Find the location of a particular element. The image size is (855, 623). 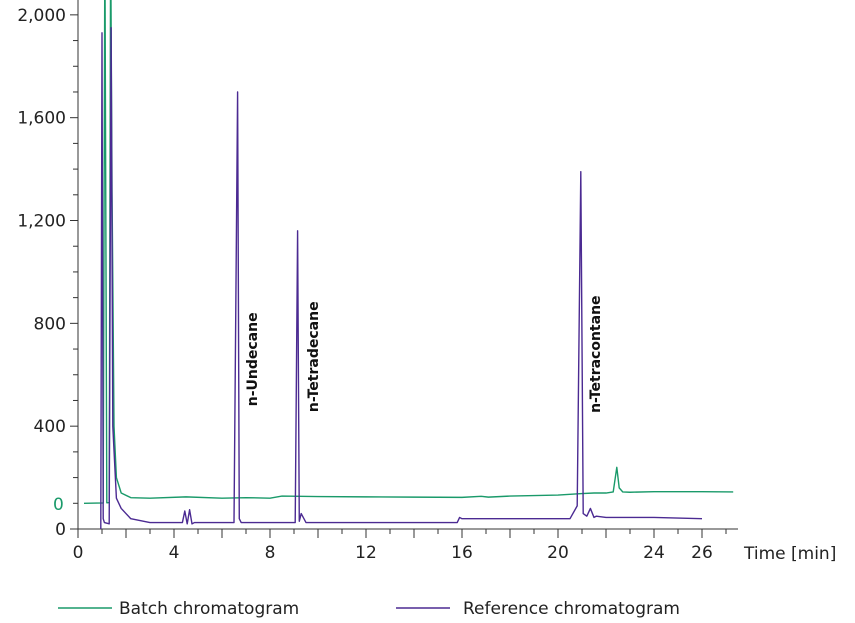

y-tick-label: 800 is located at coordinates (50, 324).